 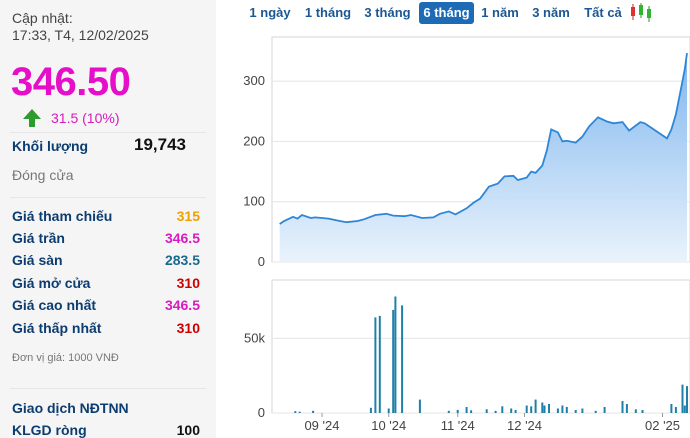 I want to click on timeframe-tab: 1 năm, so click(x=500, y=12).